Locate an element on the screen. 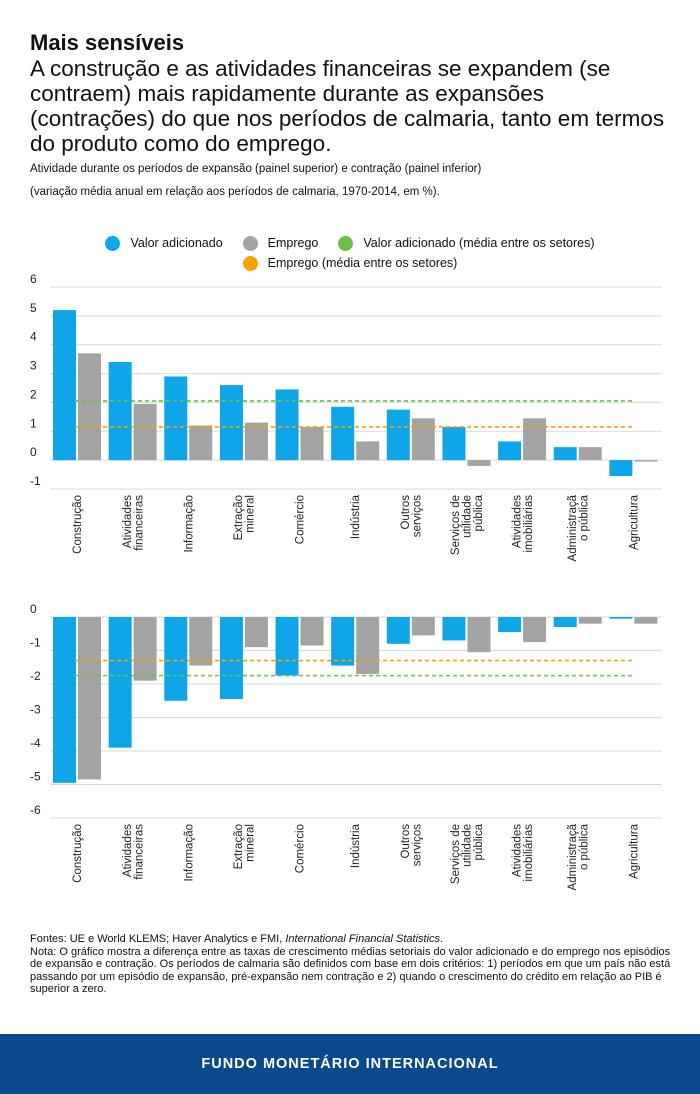 Image resolution: width=700 pixels, height=1094 pixels. category-label: Atividades financeiras is located at coordinates (134, 852).